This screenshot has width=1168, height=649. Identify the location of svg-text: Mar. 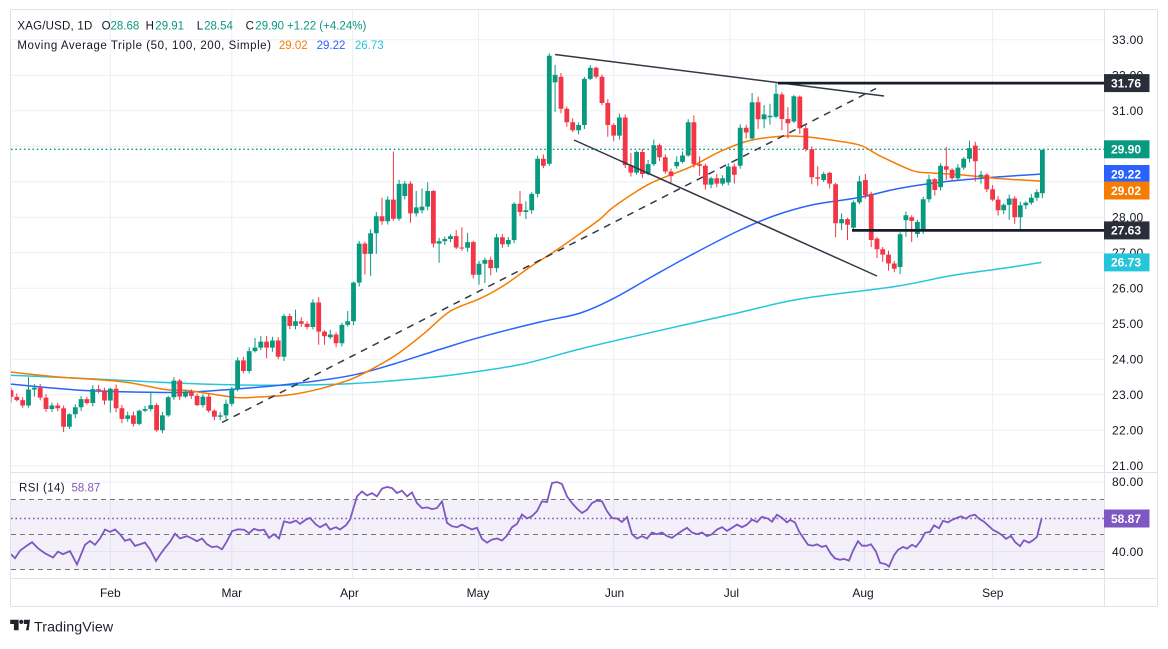
(231, 593).